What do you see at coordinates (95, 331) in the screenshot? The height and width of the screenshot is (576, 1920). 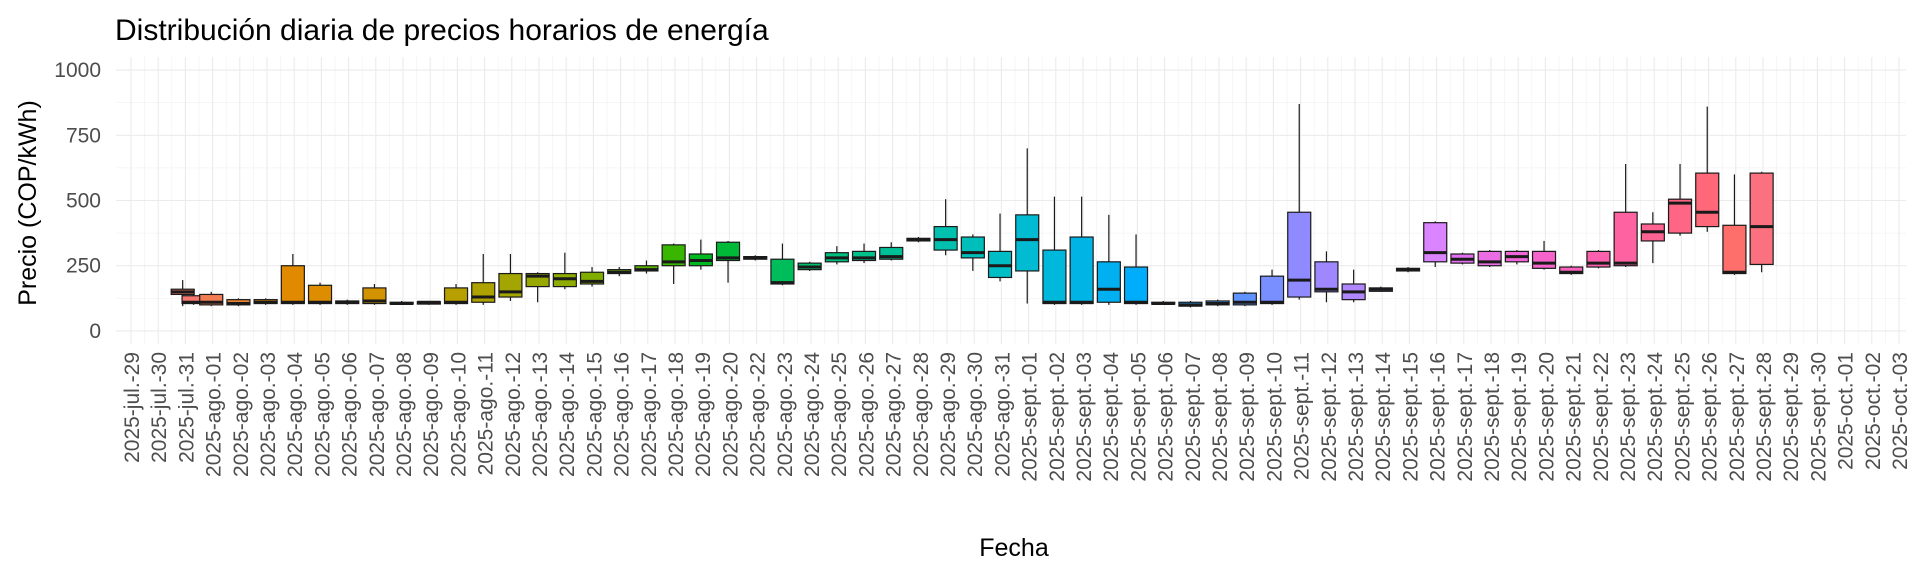 I see `y-tick-label: 0` at bounding box center [95, 331].